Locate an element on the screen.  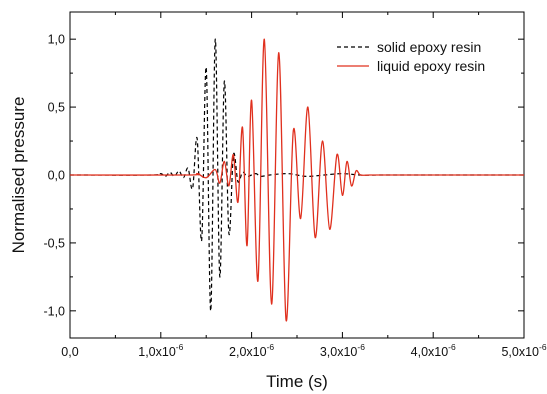
legend: solid epoxy resin liquid epoxy resin is located at coordinates (411, 56).